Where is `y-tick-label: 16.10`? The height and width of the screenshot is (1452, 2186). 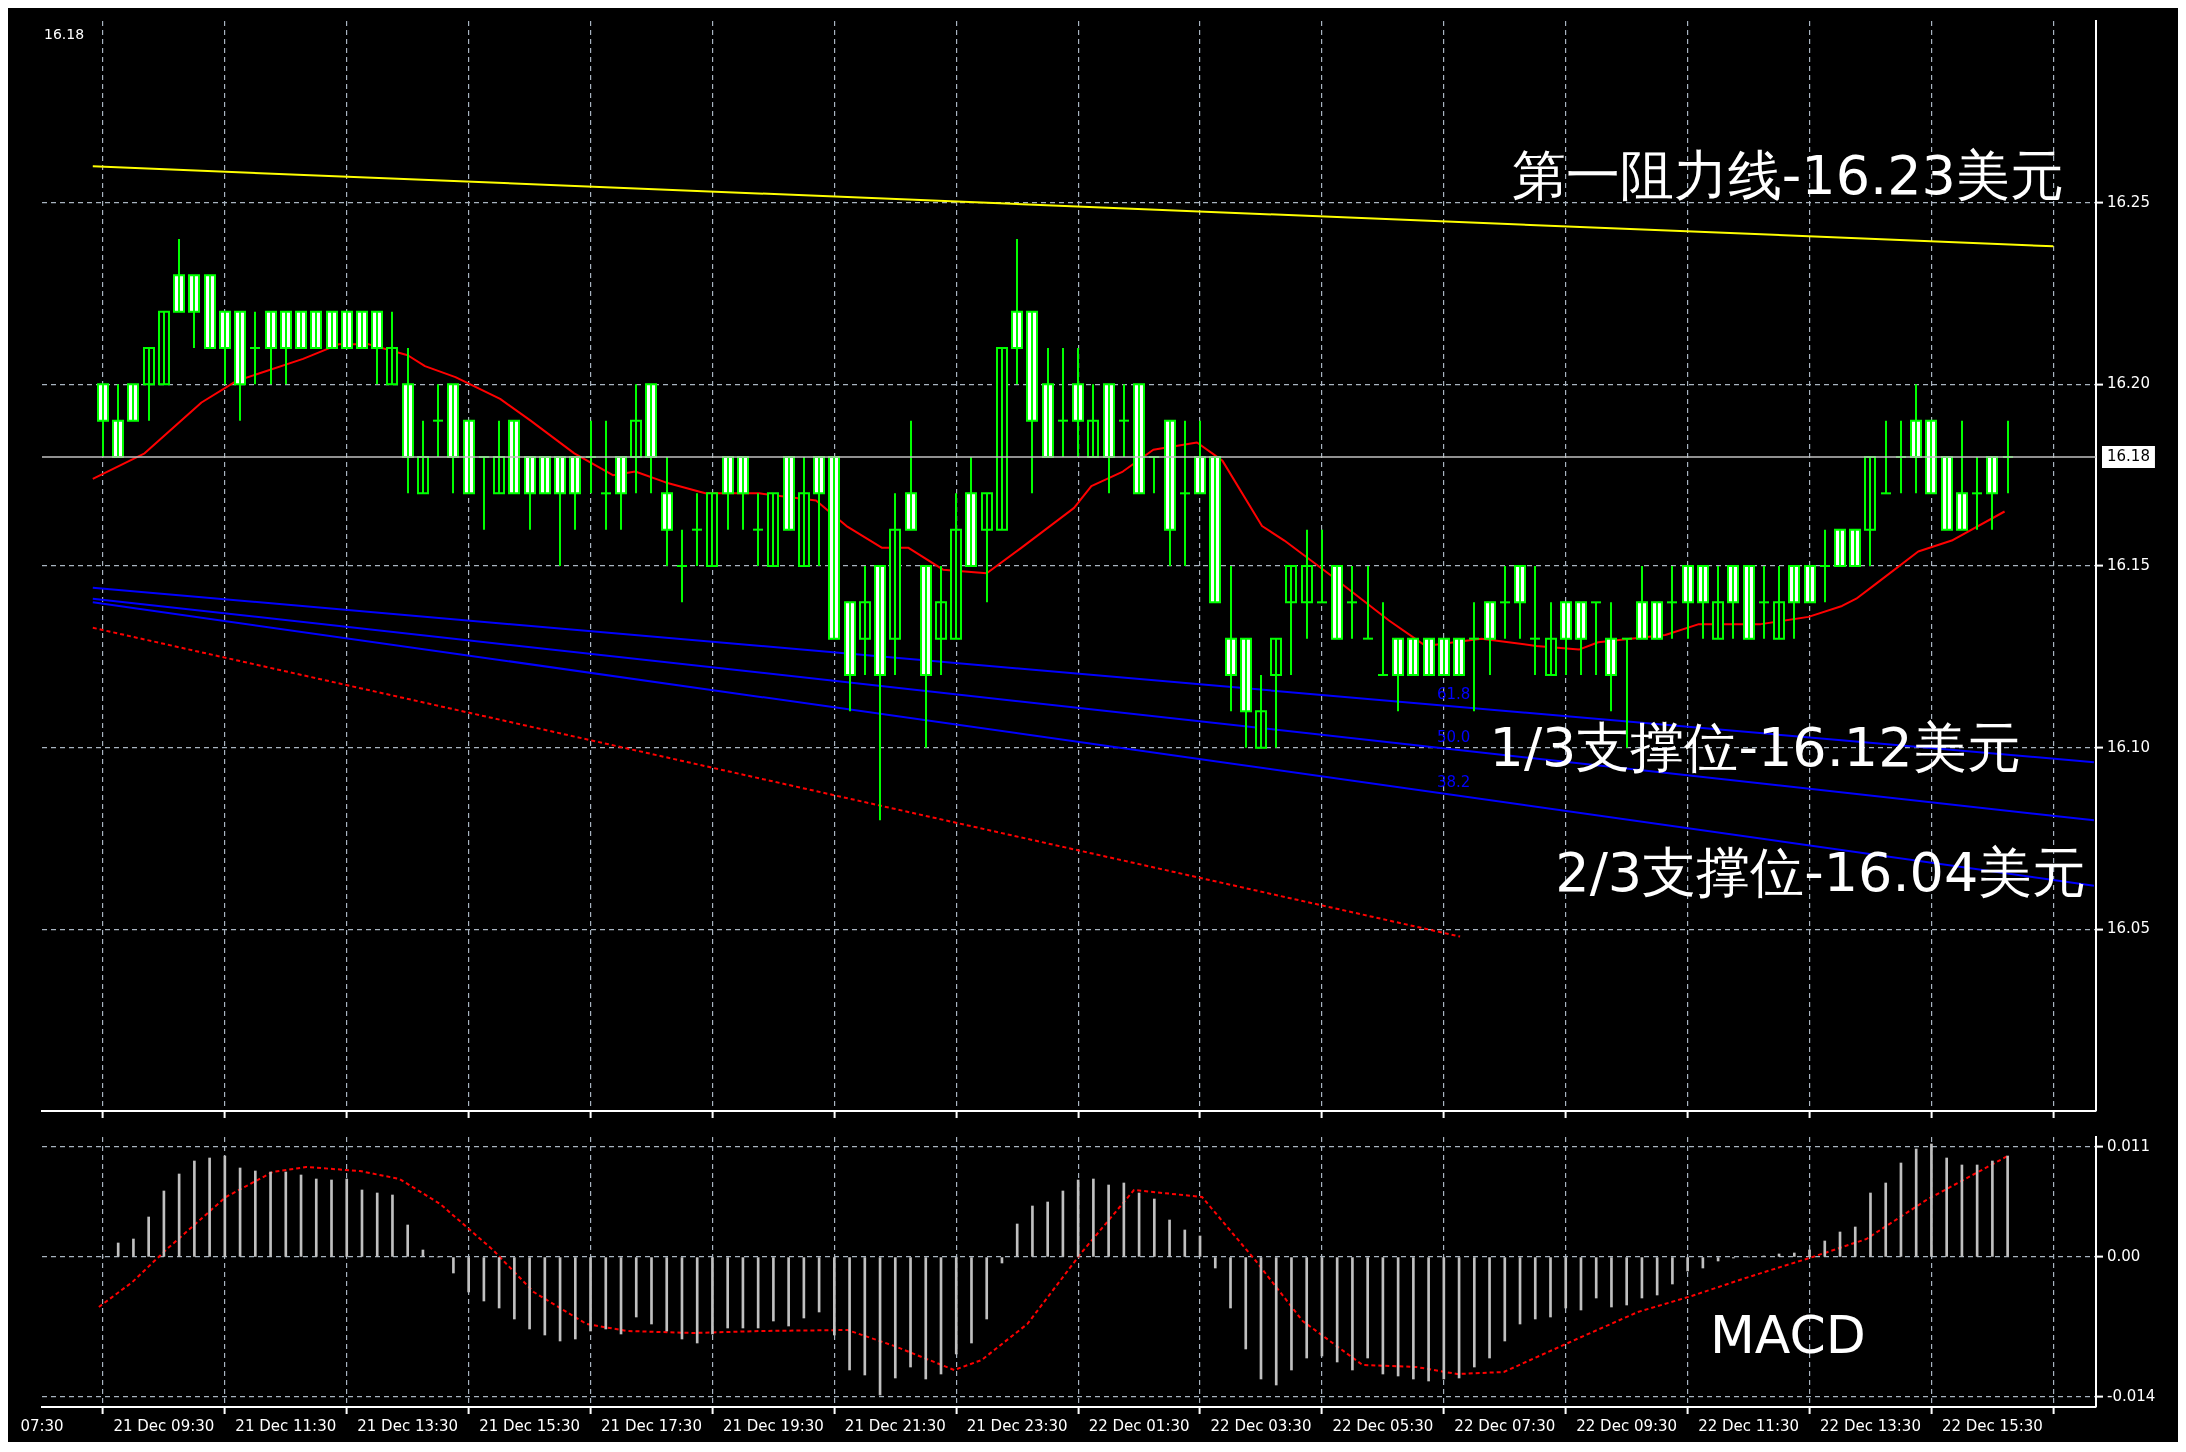
y-tick-label: 16.10 is located at coordinates (2128, 746).